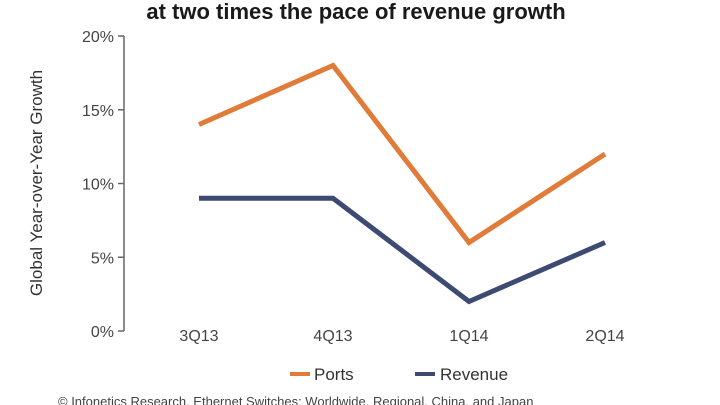  What do you see at coordinates (604, 336) in the screenshot?
I see `x-tick-label: 2Q14` at bounding box center [604, 336].